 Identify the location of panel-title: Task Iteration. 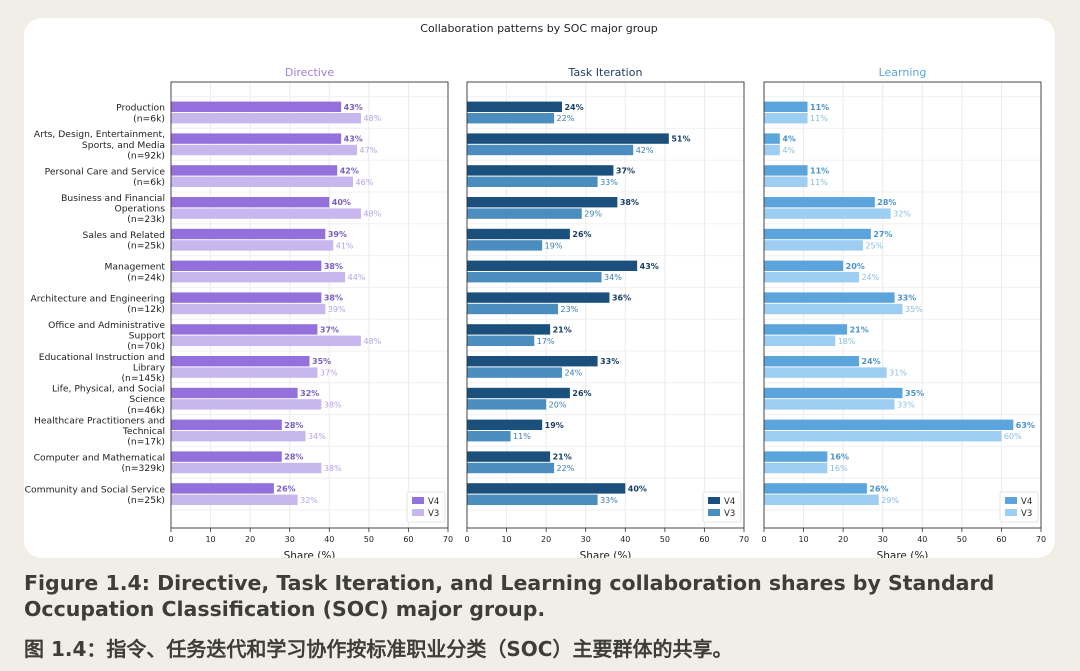
(605, 72).